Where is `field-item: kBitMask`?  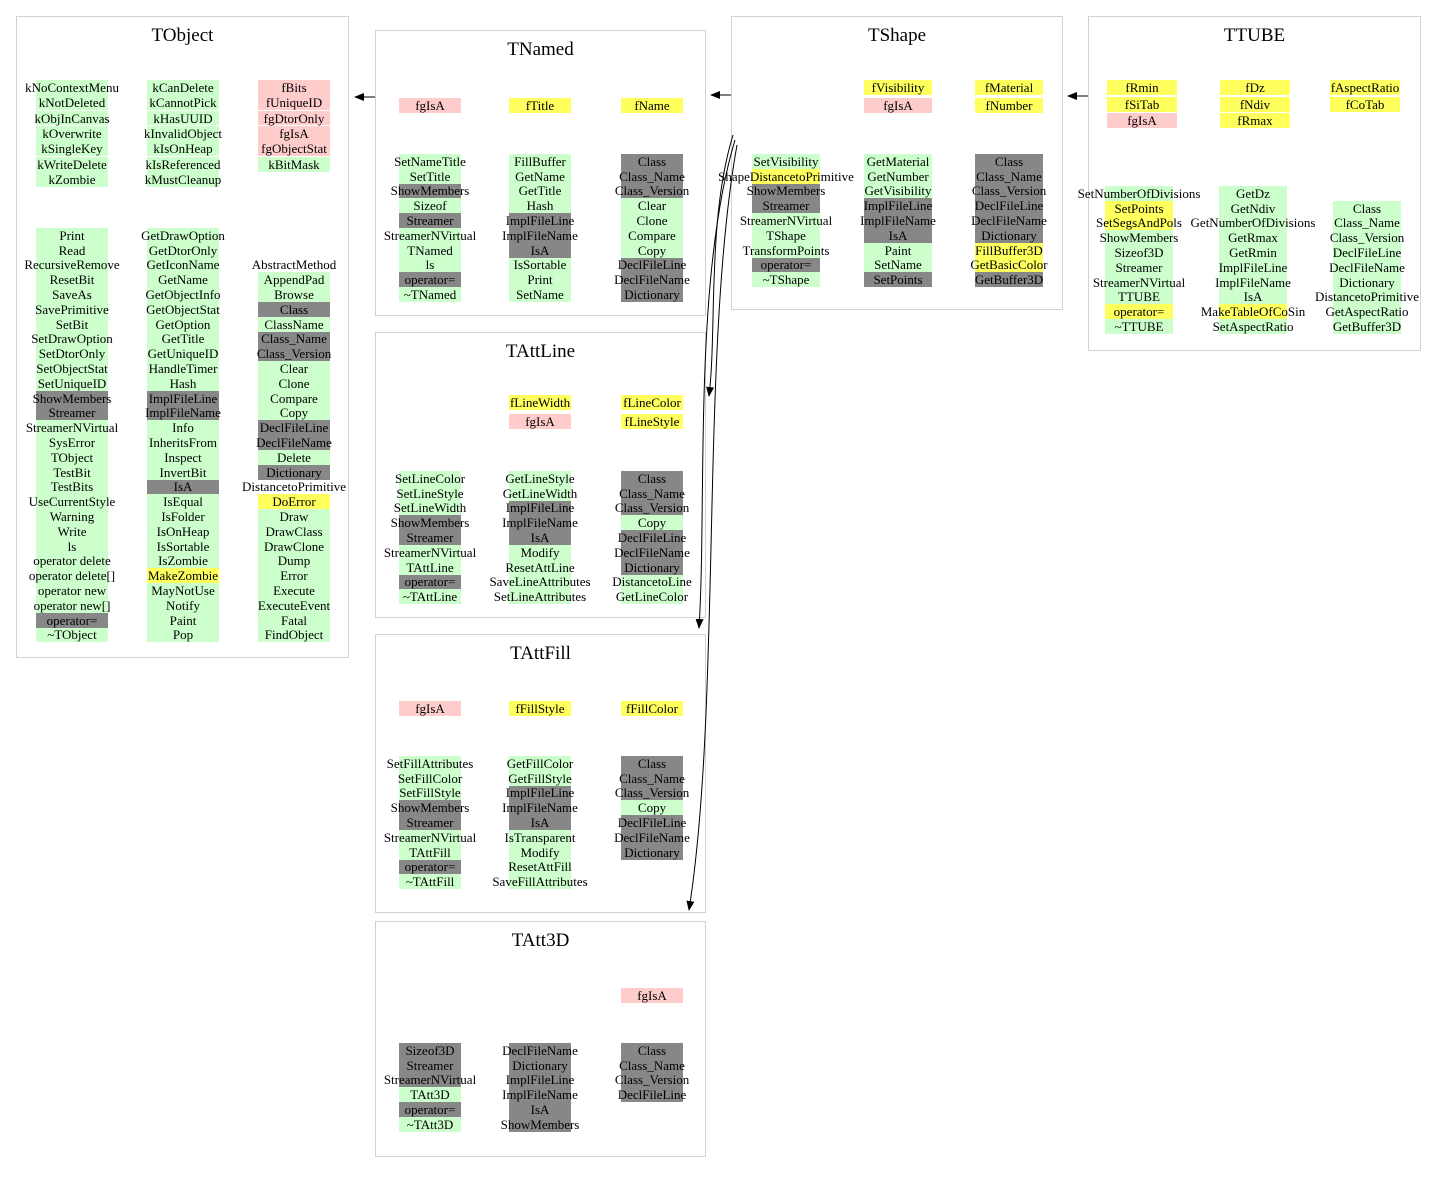
field-item: kBitMask is located at coordinates (294, 164).